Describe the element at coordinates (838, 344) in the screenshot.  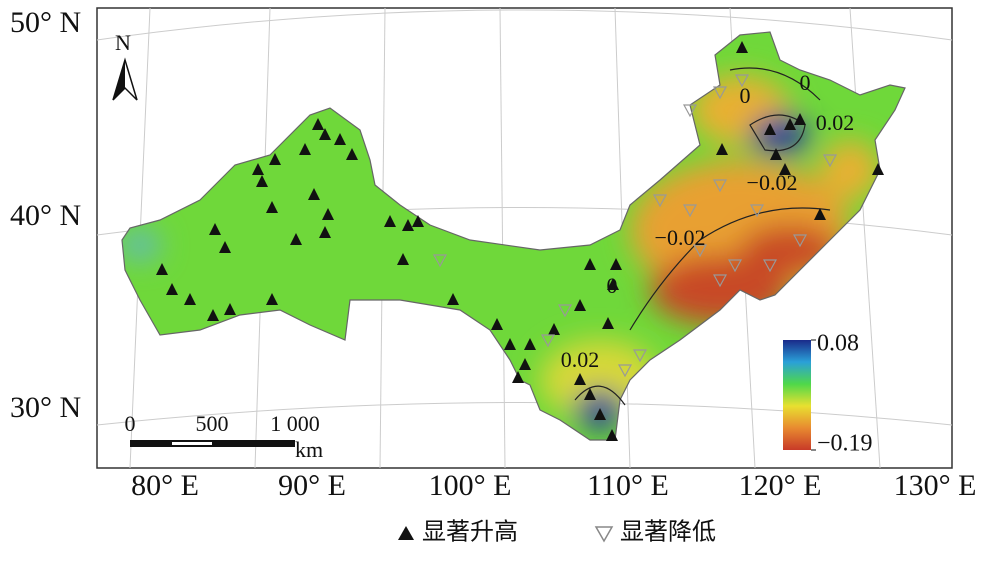
I see `colorbar-label: 0.08` at that location.